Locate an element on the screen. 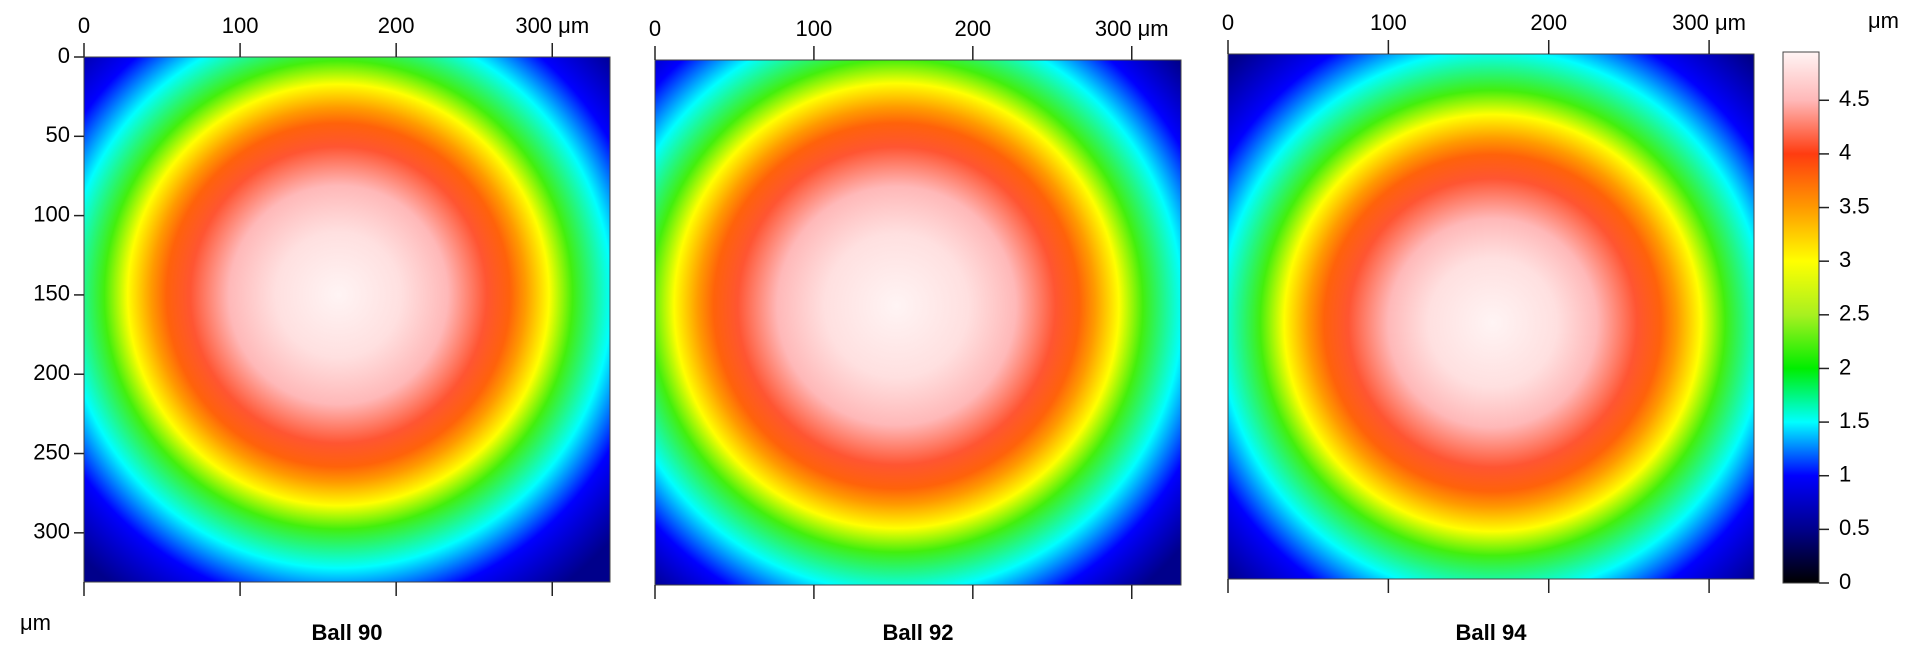  panel-title: Ball 90 is located at coordinates (347, 632).